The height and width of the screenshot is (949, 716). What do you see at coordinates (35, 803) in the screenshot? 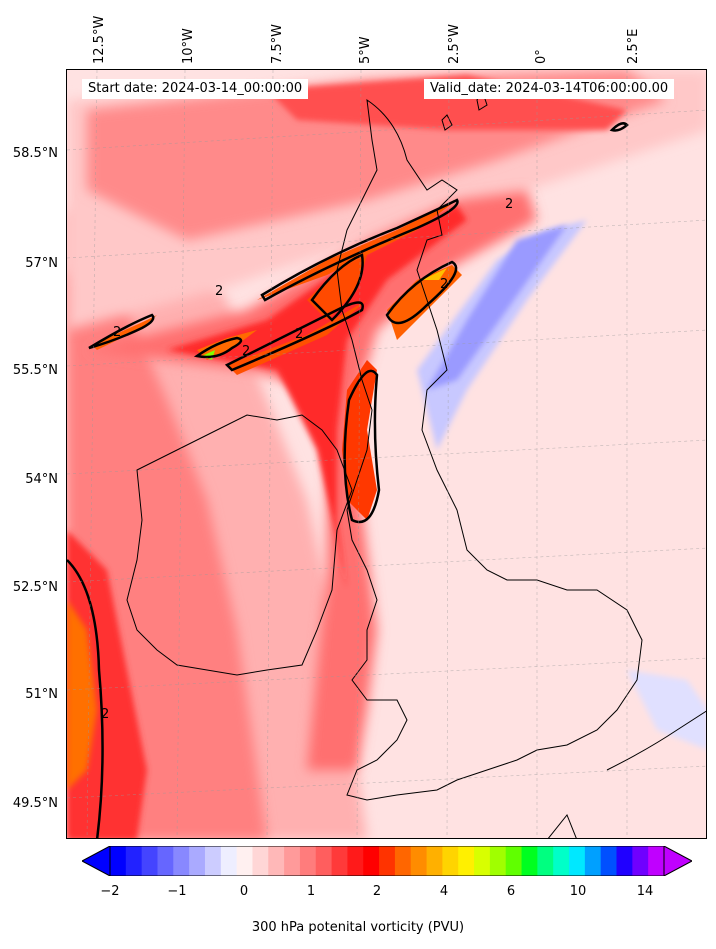
I see `lat-label: 49.5°N` at bounding box center [35, 803].